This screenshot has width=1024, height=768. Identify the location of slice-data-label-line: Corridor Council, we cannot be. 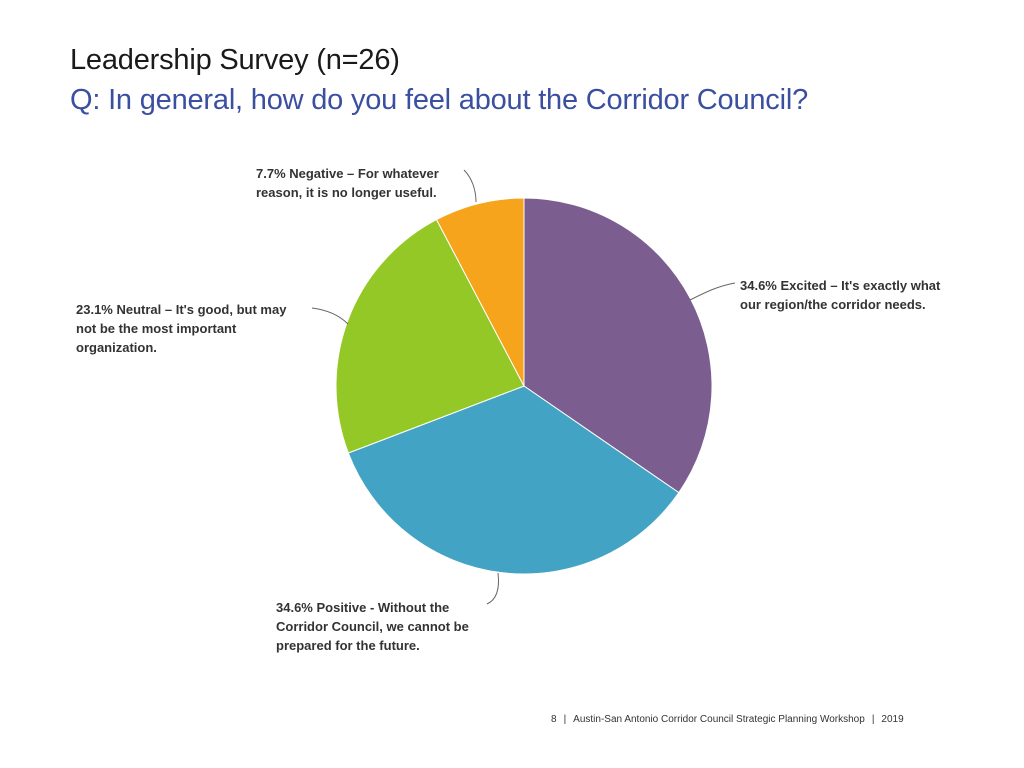
(372, 626).